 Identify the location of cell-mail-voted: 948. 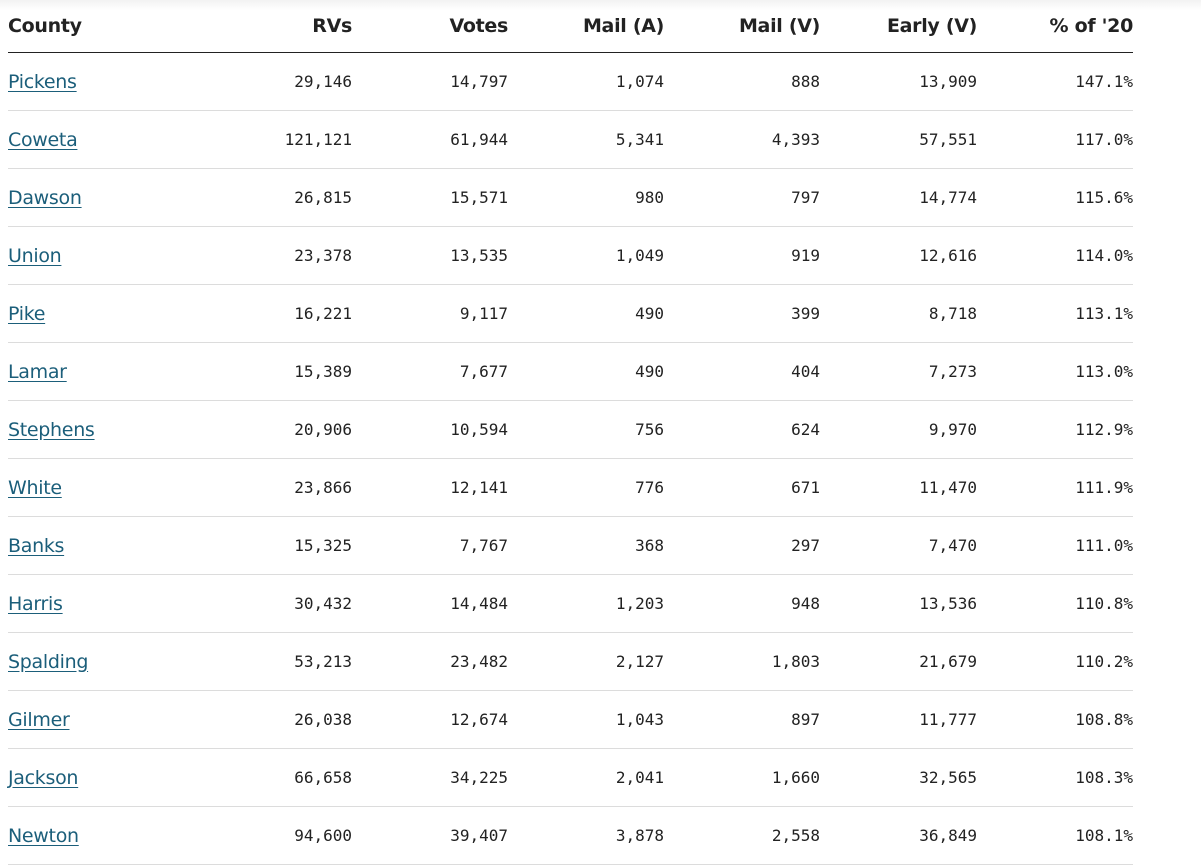
(742, 603).